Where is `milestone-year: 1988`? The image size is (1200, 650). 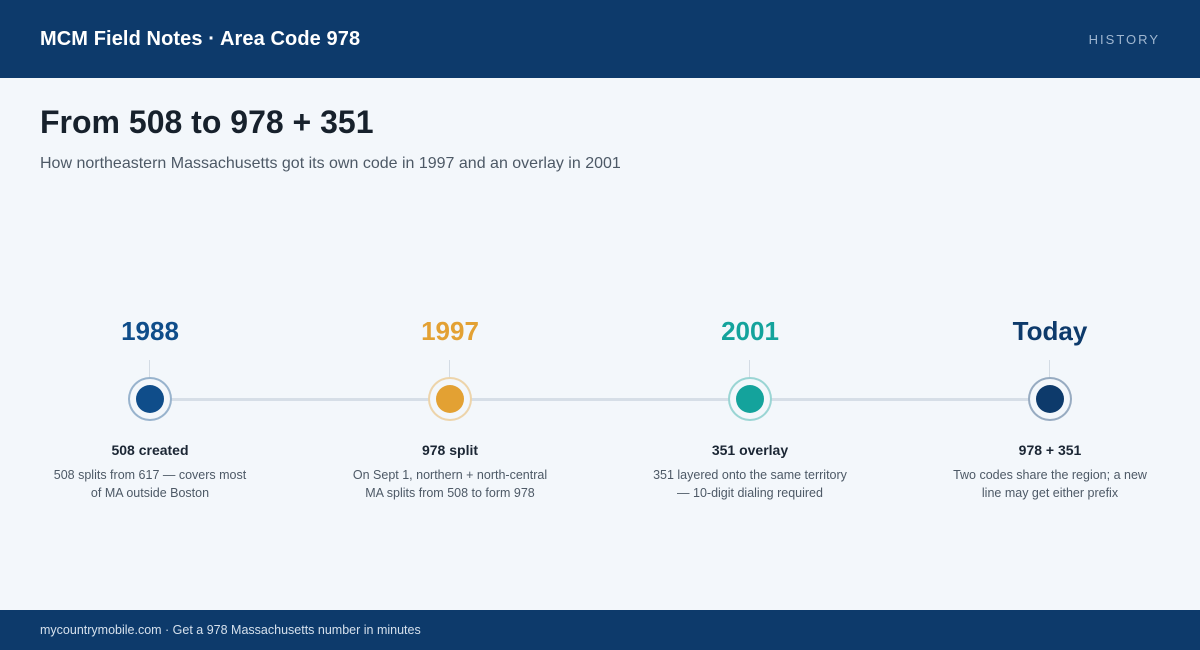
milestone-year: 1988 is located at coordinates (150, 331).